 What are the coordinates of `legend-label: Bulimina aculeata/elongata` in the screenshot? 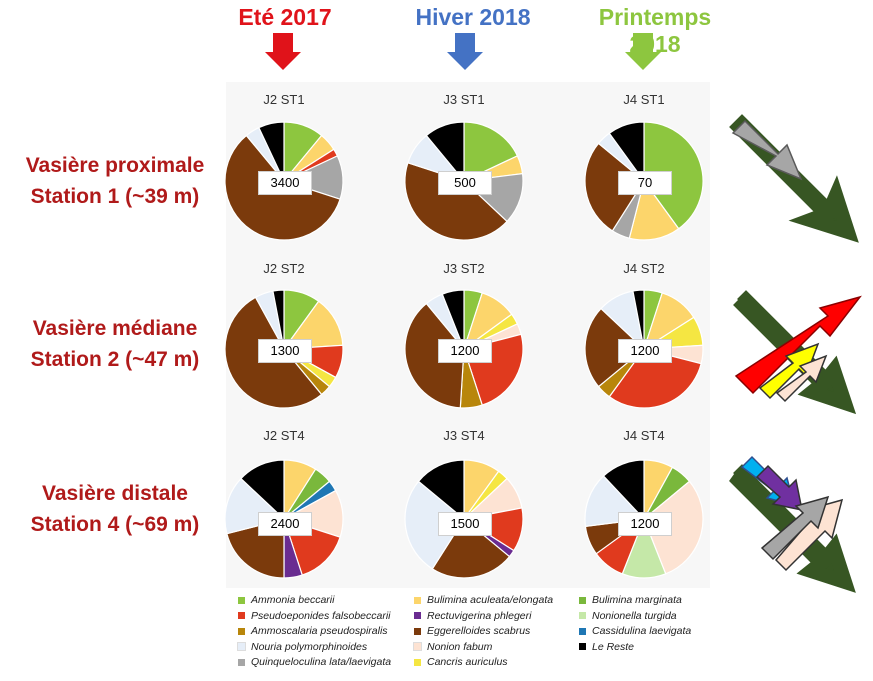 It's located at (490, 600).